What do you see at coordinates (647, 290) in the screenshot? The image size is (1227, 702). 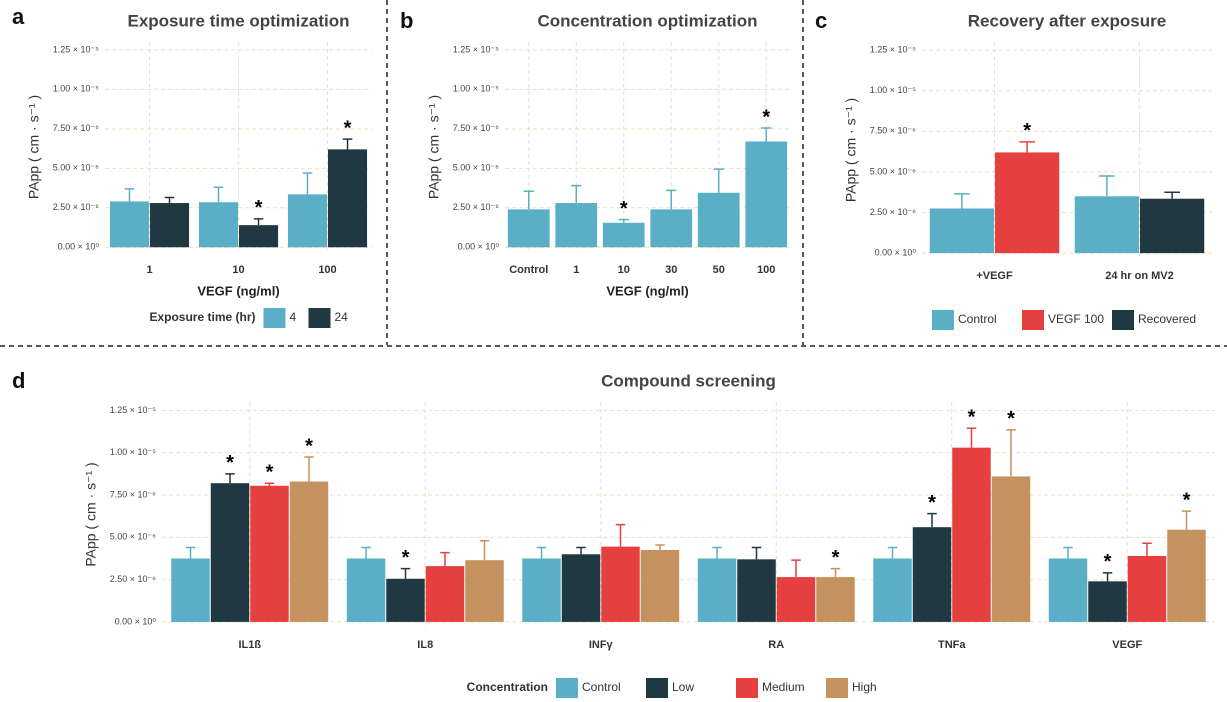 I see `x-axis-label: VEGF (ng/ml)` at bounding box center [647, 290].